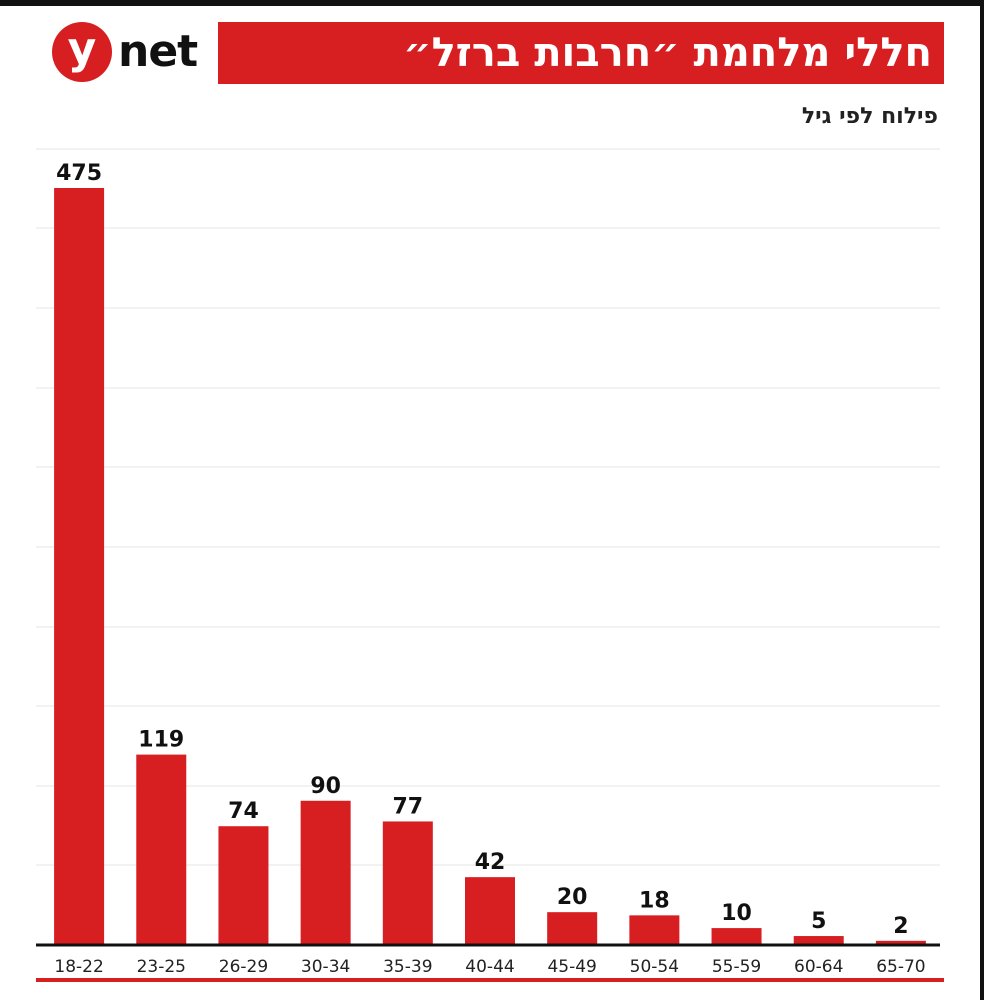 The width and height of the screenshot is (984, 1000). I want to click on x-tick-label: 60-64, so click(818, 967).